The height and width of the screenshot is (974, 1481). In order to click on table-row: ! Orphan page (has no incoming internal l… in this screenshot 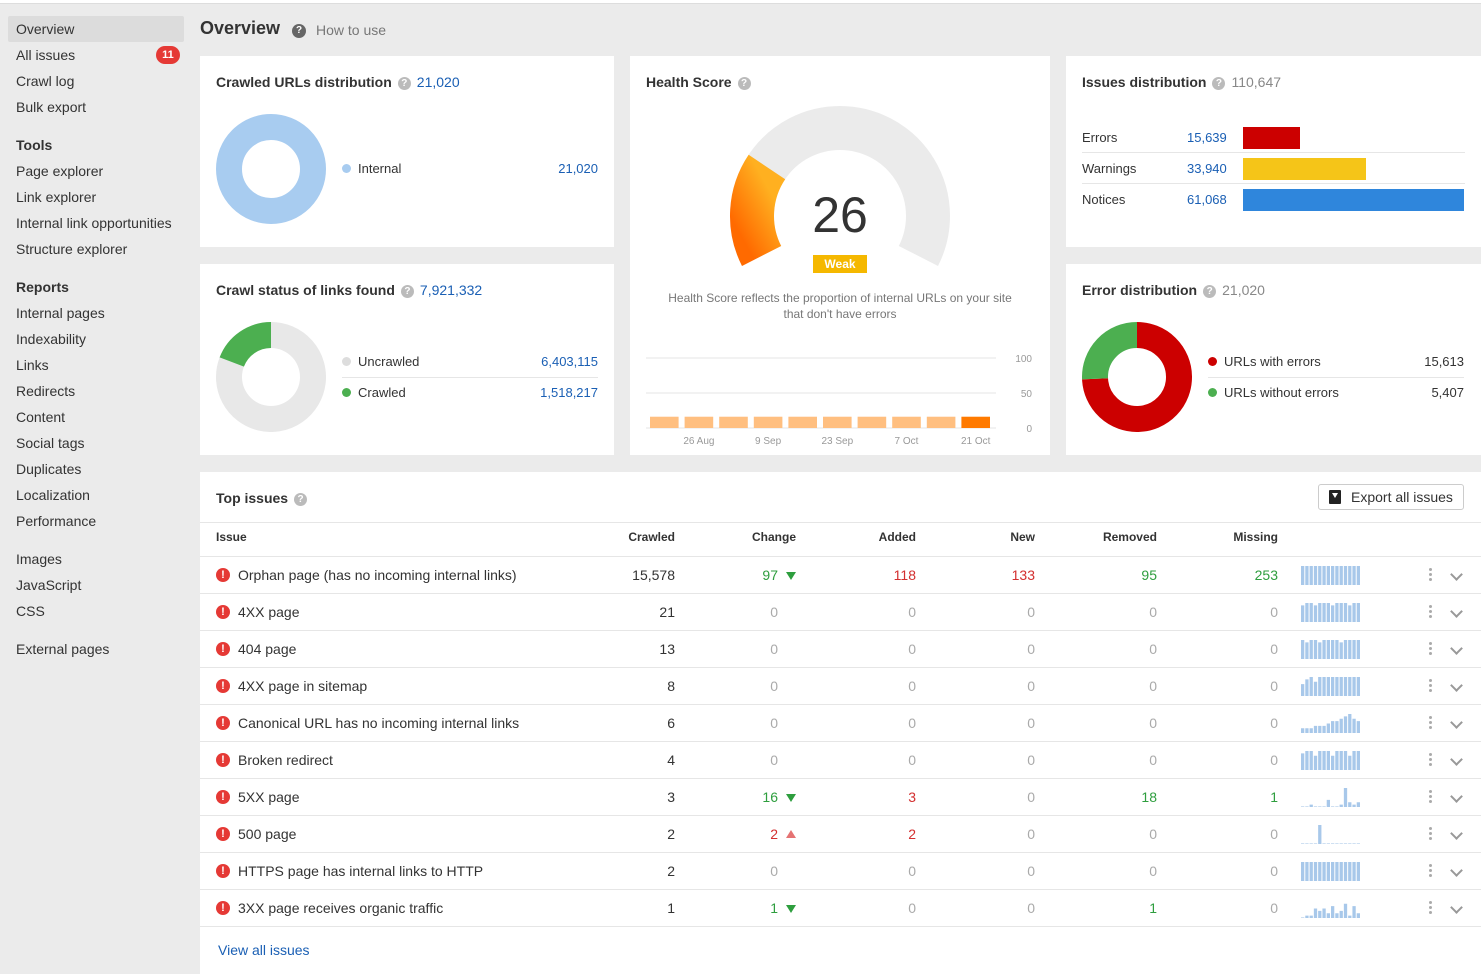, I will do `click(840, 574)`.